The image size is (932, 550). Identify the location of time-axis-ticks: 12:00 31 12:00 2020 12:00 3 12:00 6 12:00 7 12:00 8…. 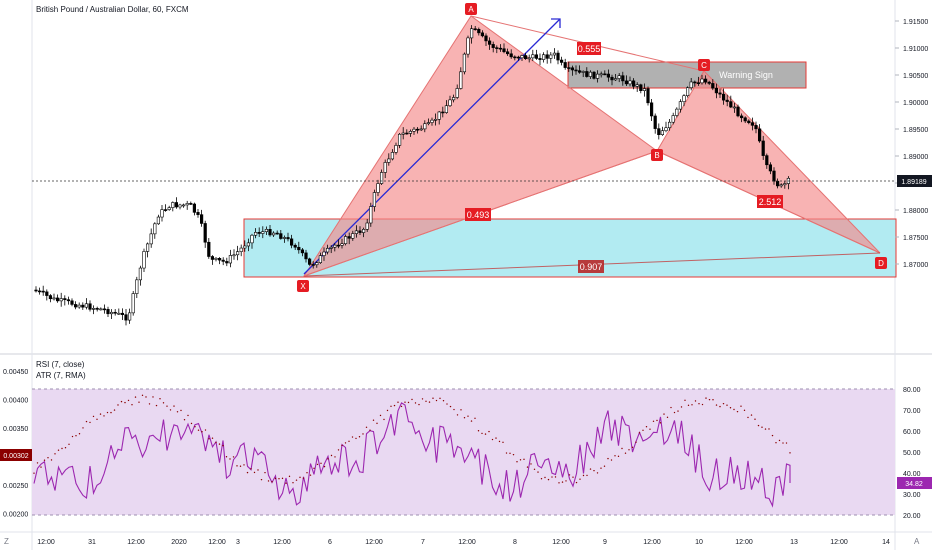
(463, 542).